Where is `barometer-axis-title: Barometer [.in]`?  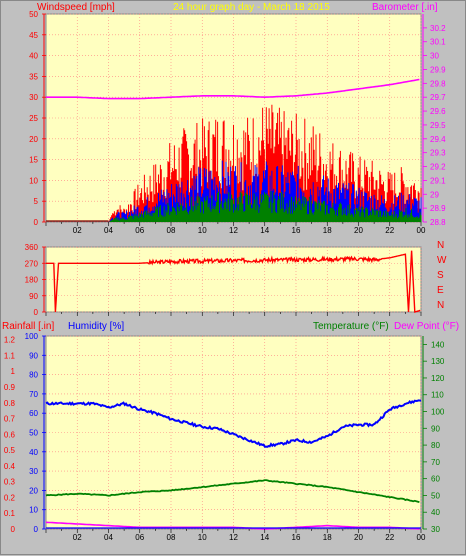
barometer-axis-title: Barometer [.in] is located at coordinates (405, 7).